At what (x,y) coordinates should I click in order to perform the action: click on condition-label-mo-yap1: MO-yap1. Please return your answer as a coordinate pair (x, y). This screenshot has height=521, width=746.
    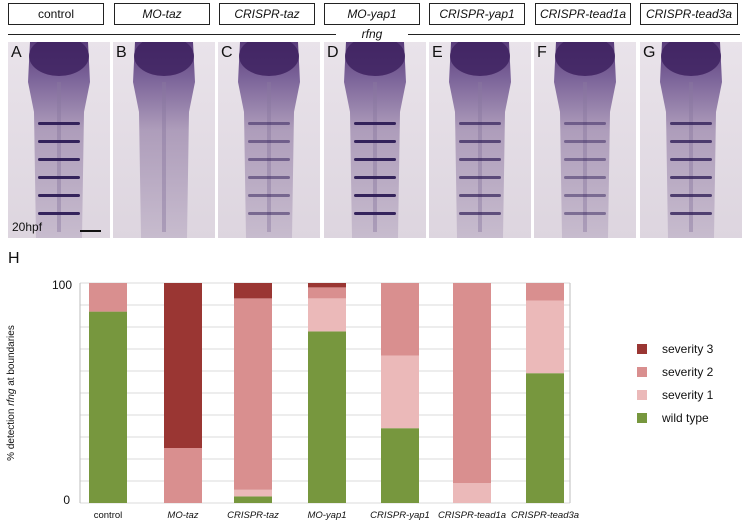
    Looking at the image, I should click on (372, 14).